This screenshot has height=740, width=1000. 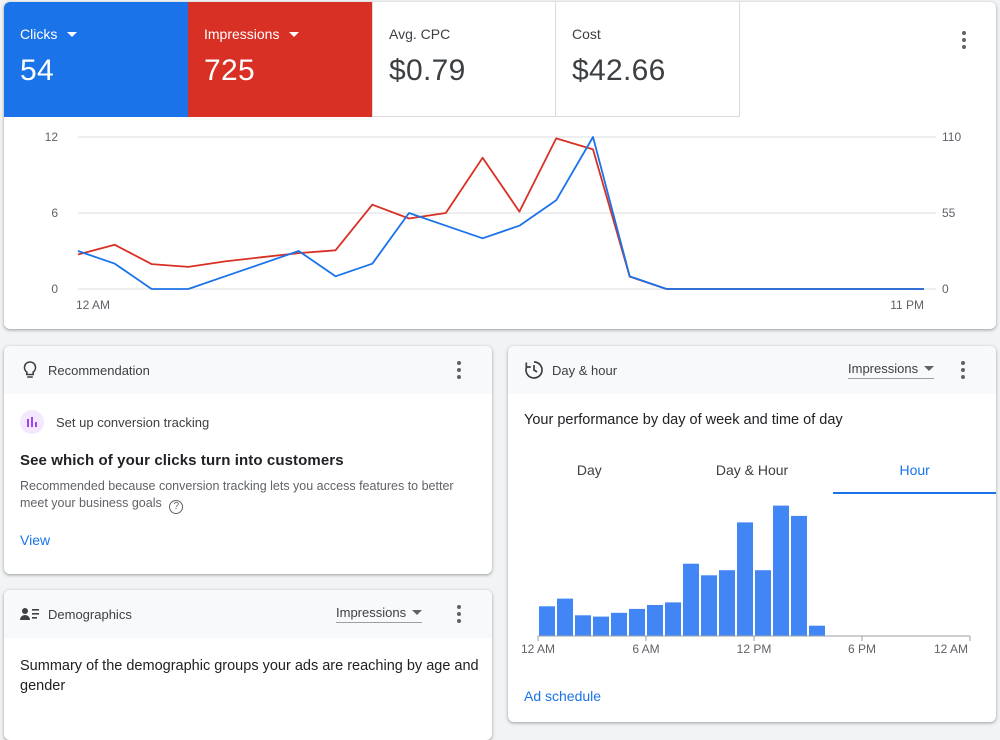 What do you see at coordinates (427, 70) in the screenshot?
I see `avg-cpc-metric-value: $0.79` at bounding box center [427, 70].